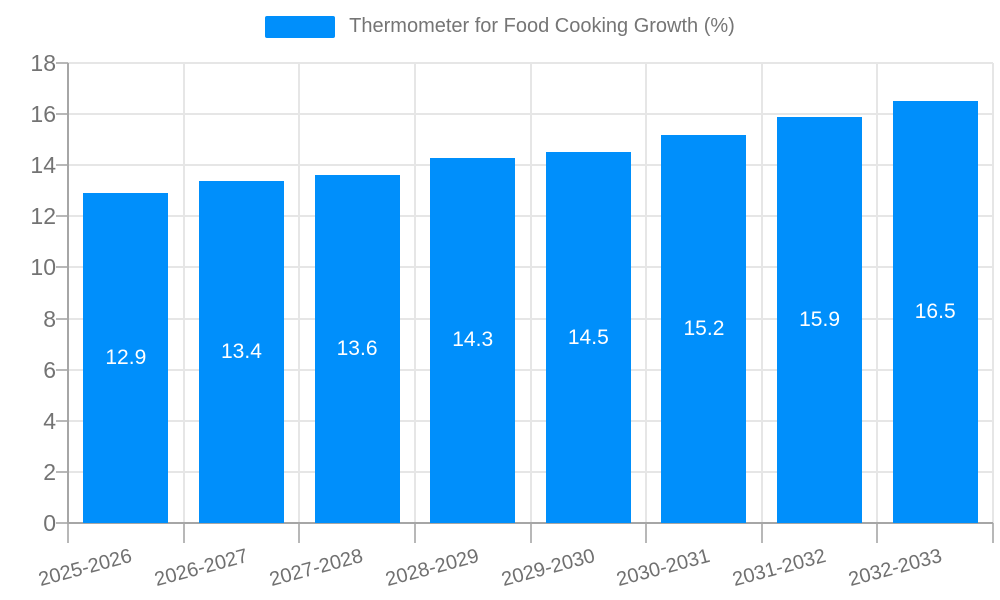  I want to click on x-axis-line, so click(530, 523).